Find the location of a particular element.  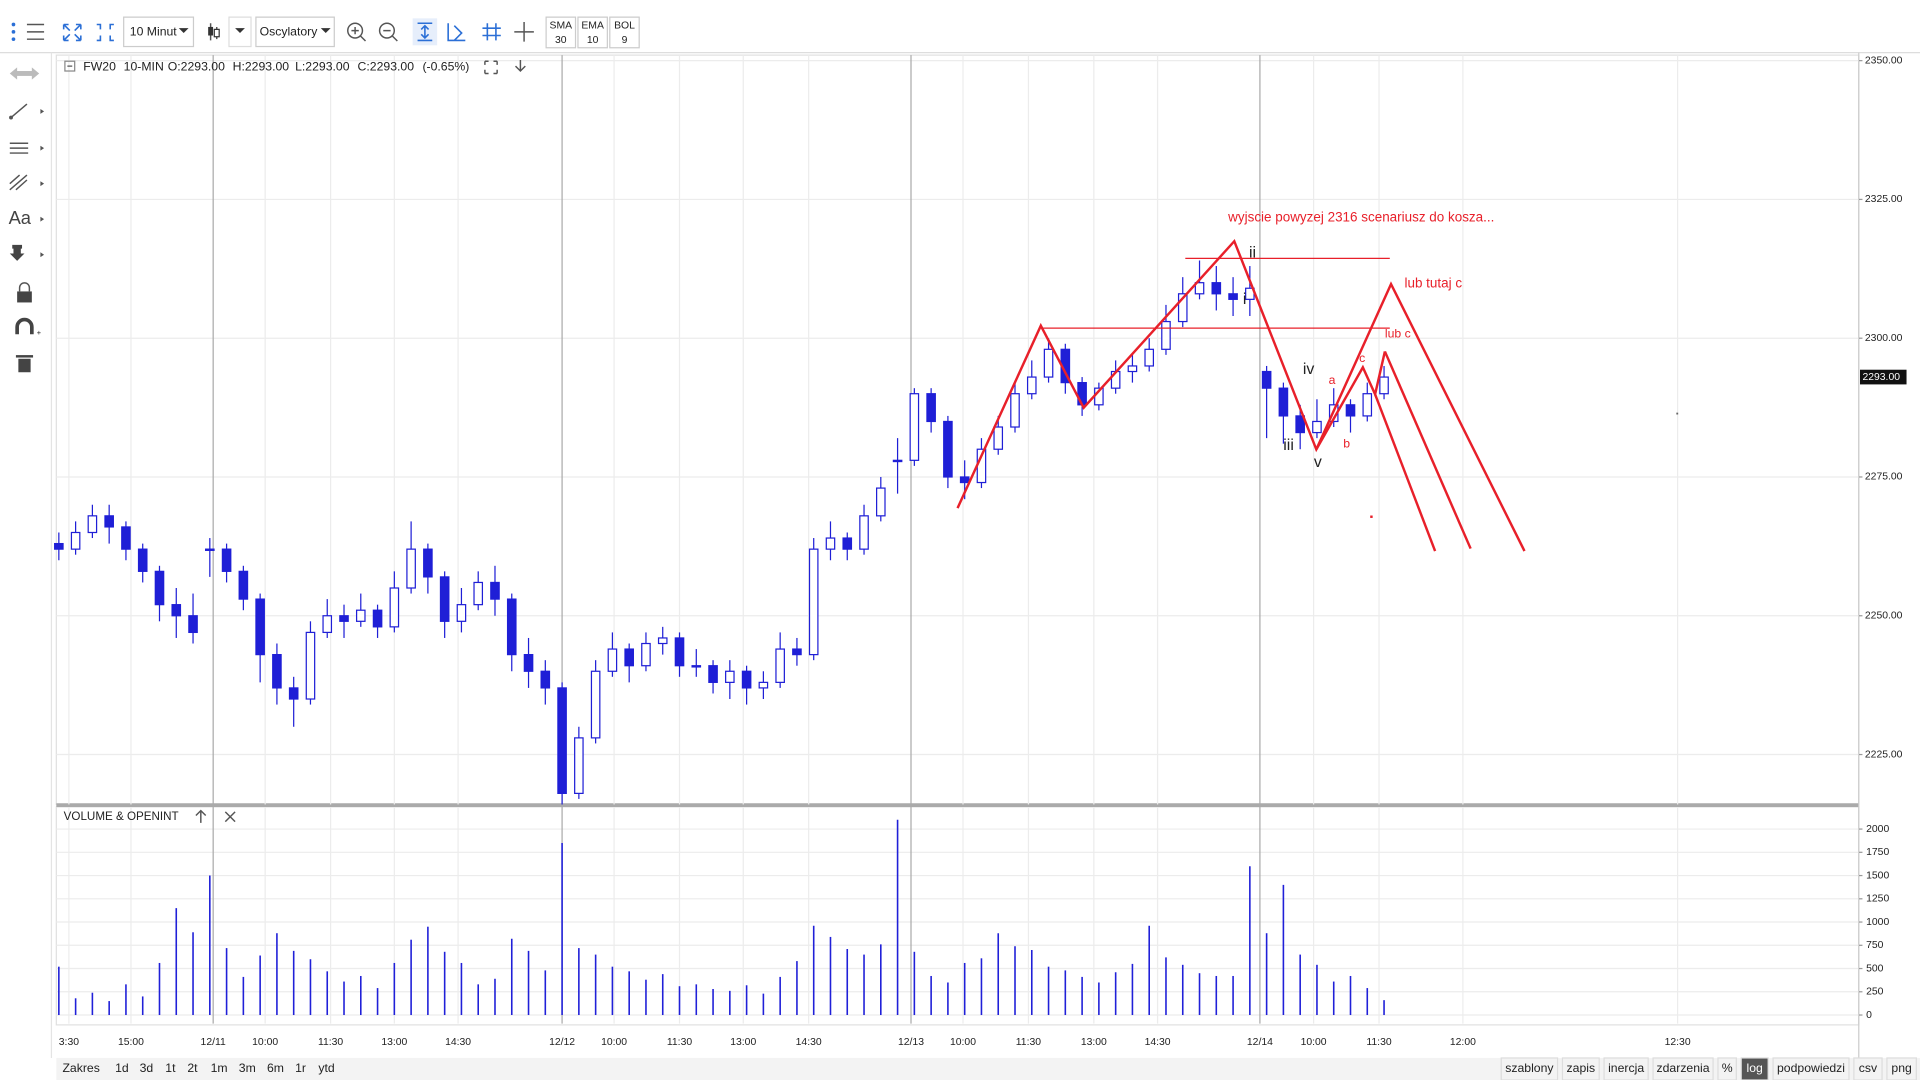

shrink-button is located at coordinates (105, 32).